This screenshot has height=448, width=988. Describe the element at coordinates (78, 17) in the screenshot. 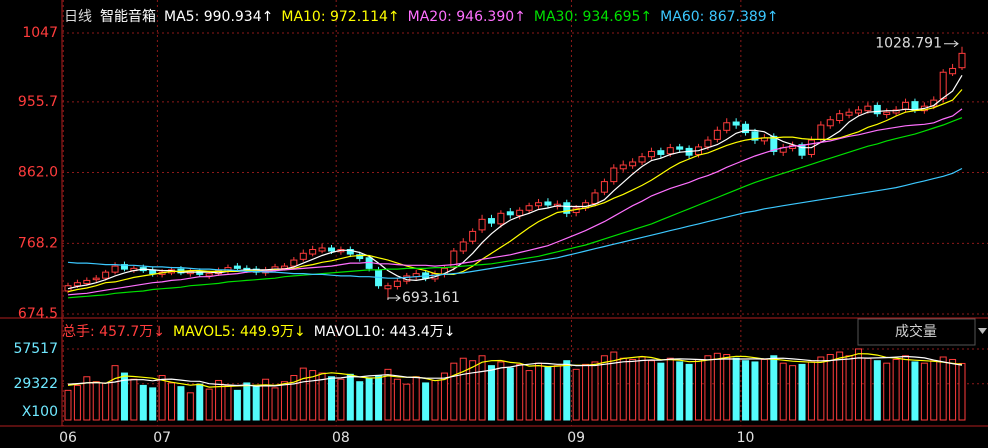

I see `period-label: 日线` at that location.